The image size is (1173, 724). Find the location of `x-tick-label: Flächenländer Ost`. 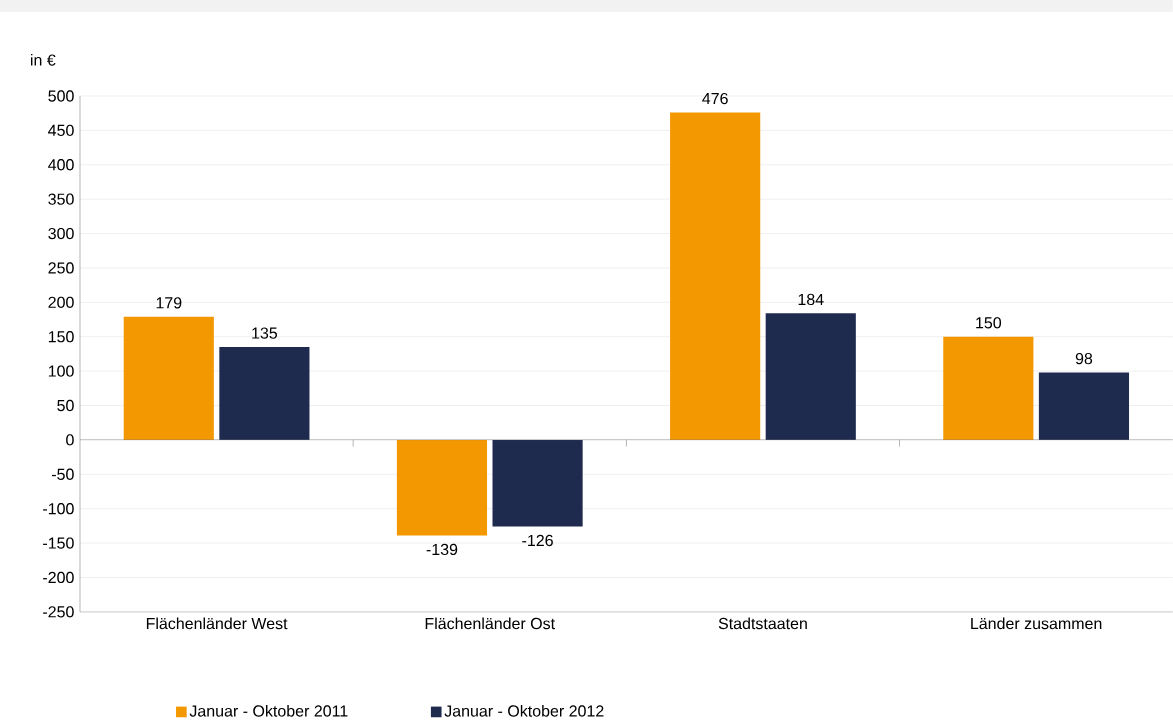

x-tick-label: Flächenländer Ost is located at coordinates (490, 623).